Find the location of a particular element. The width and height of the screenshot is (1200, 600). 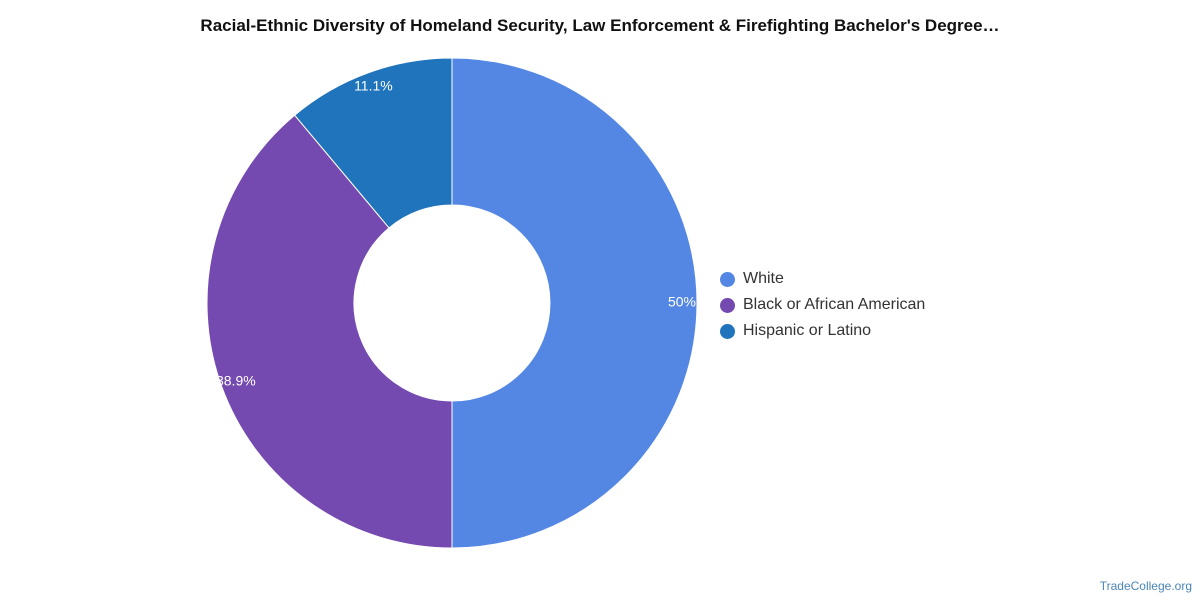

slice-value-label: 50% is located at coordinates (682, 302).